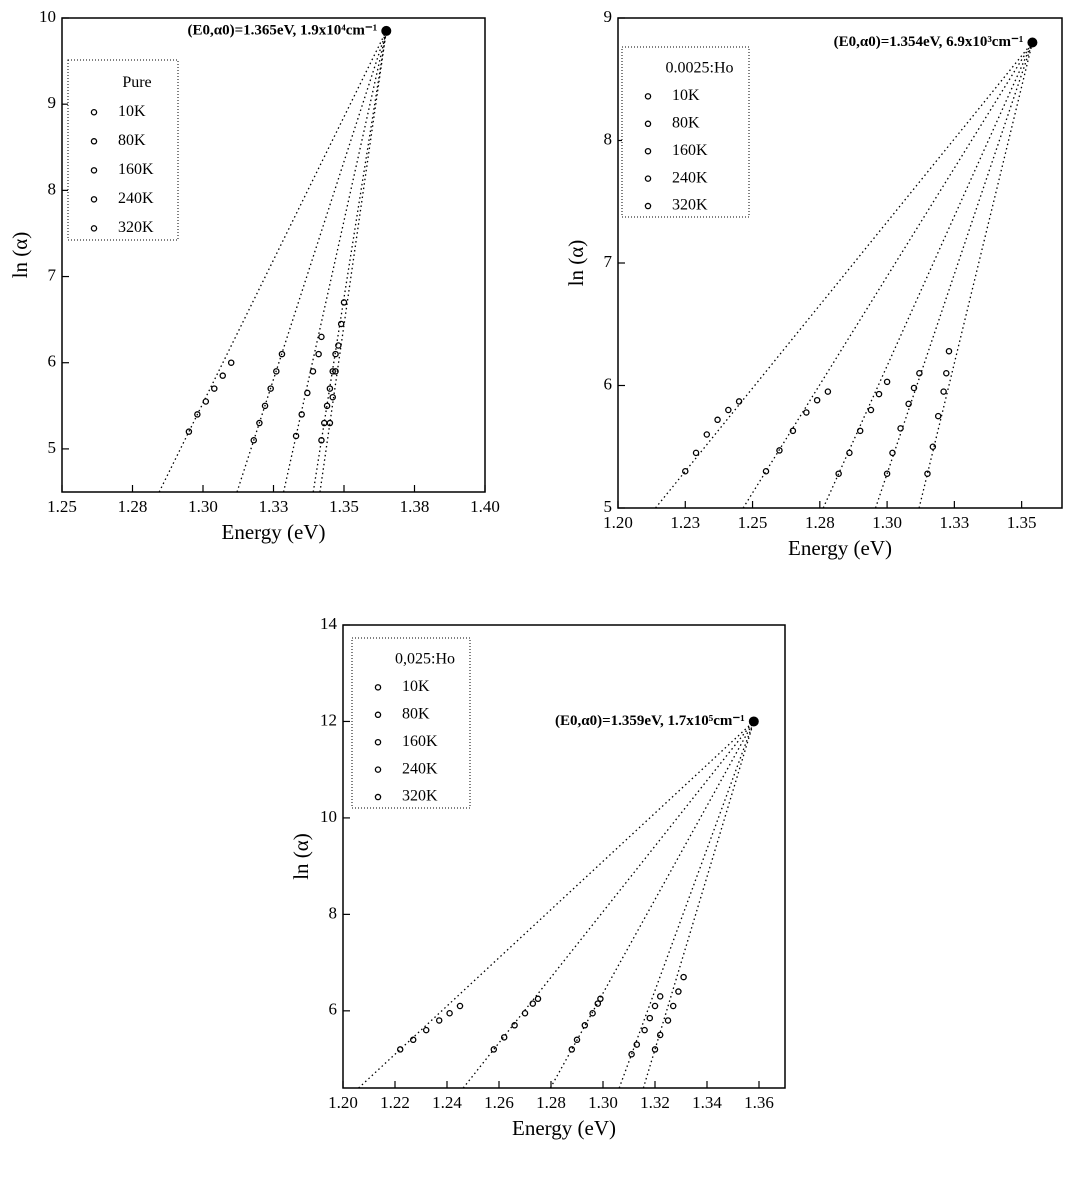 The height and width of the screenshot is (1182, 1065). What do you see at coordinates (690, 205) in the screenshot?
I see `legend-label: 320K` at bounding box center [690, 205].